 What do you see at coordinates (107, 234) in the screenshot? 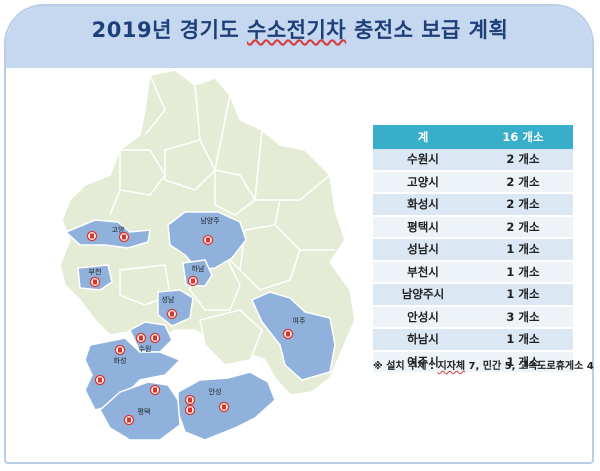
I see `region-goyang` at bounding box center [107, 234].